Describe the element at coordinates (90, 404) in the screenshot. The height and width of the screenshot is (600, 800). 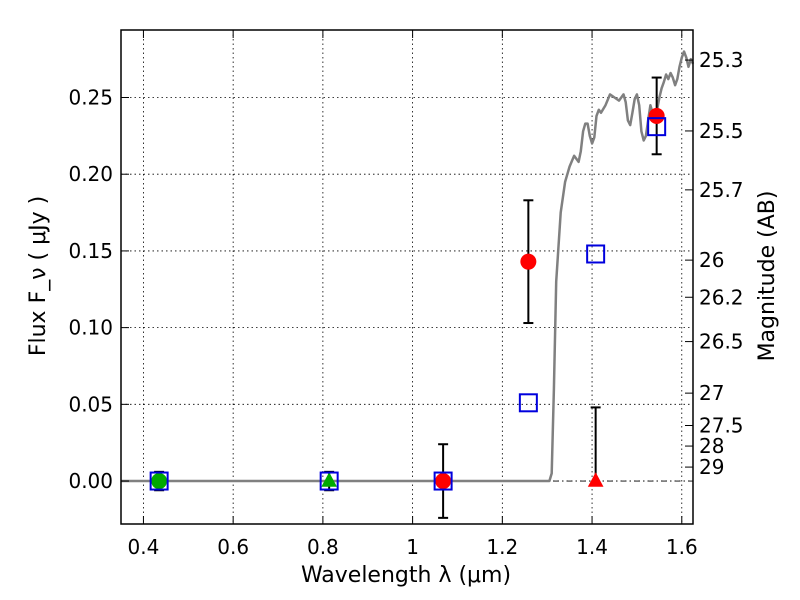
I see `y-tick-label: 0.05` at that location.